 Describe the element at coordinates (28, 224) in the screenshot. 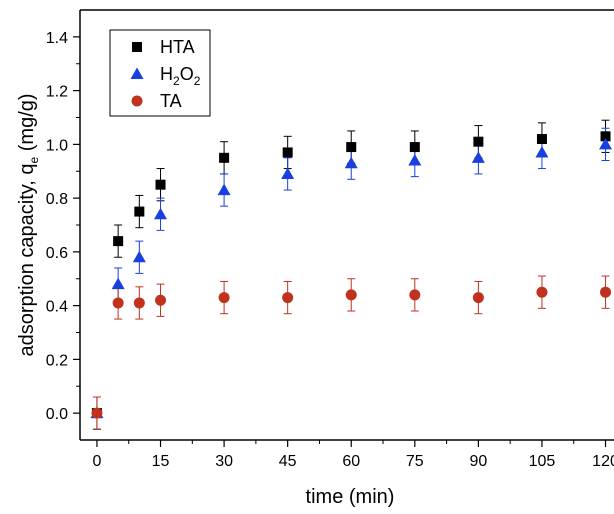

I see `y-axis-title: adsorption capacity, qe (mg/g)` at that location.